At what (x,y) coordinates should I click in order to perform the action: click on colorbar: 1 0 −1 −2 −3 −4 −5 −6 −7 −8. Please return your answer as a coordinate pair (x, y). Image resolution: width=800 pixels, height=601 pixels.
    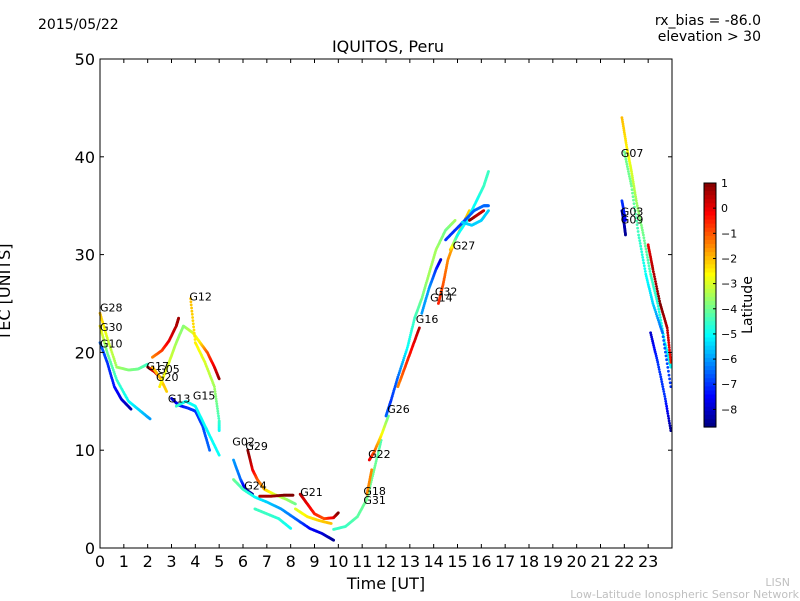
    Looking at the image, I should click on (720, 302).